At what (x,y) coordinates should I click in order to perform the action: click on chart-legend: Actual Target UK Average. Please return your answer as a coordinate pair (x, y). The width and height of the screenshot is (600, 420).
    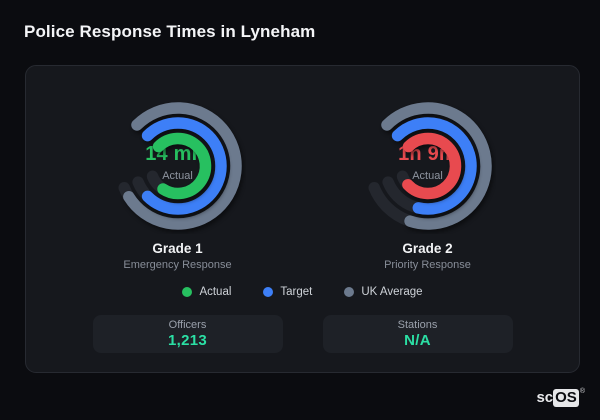
    Looking at the image, I should click on (302, 292).